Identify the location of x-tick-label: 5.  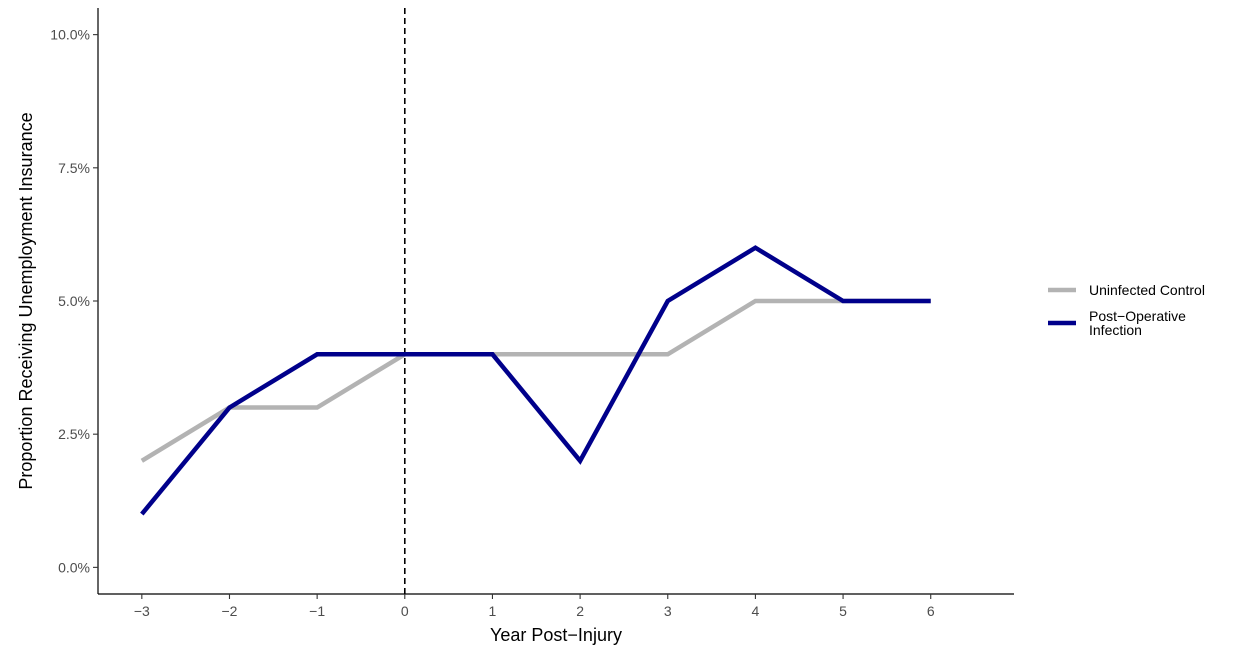
(843, 611).